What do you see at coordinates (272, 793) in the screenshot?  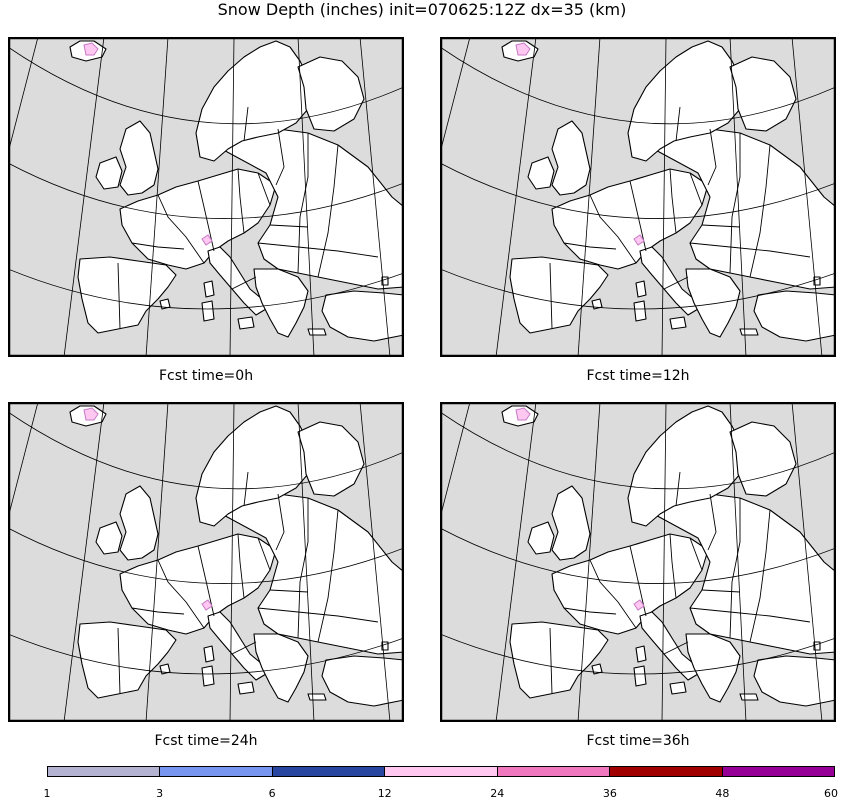 I see `colorbar-label-6: 6` at bounding box center [272, 793].